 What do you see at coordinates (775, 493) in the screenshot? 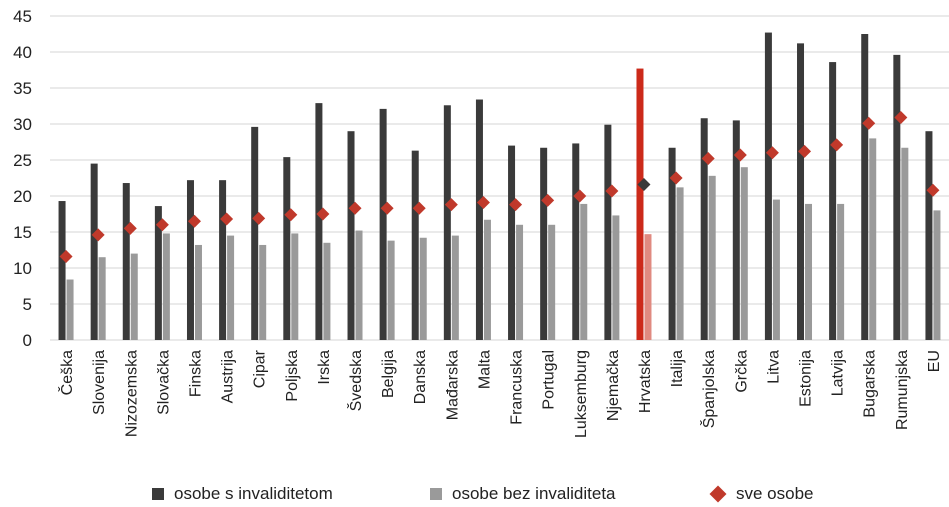
I see `legend-label: sve osobe` at bounding box center [775, 493].